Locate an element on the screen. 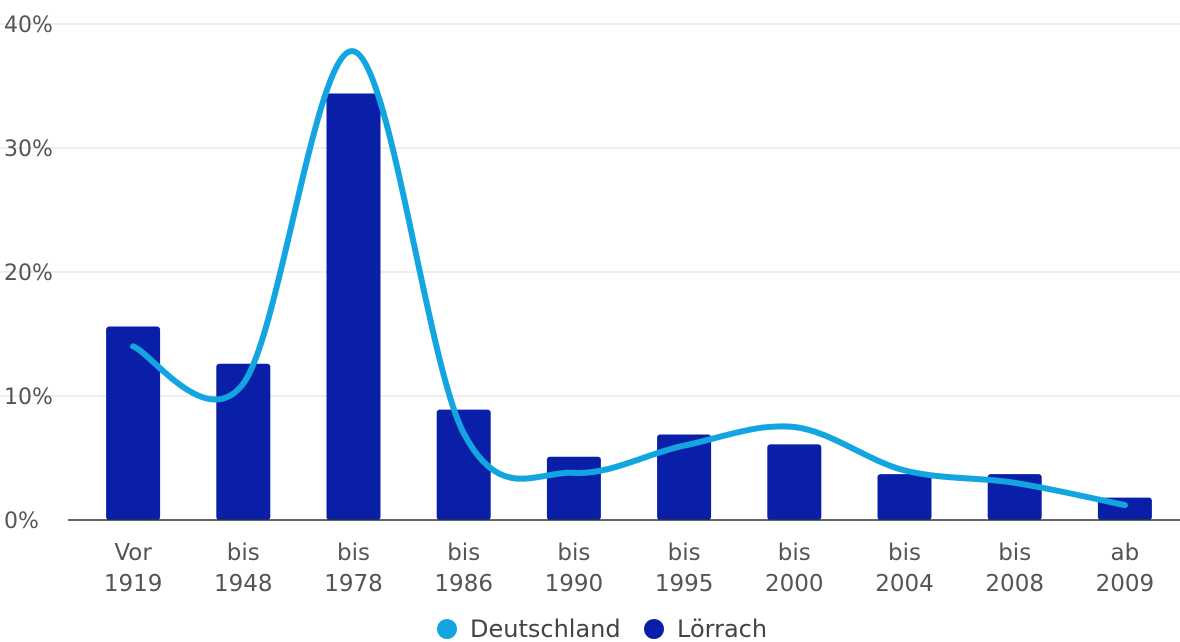 The height and width of the screenshot is (642, 1180). x-tick-label: 2004 is located at coordinates (904, 584).